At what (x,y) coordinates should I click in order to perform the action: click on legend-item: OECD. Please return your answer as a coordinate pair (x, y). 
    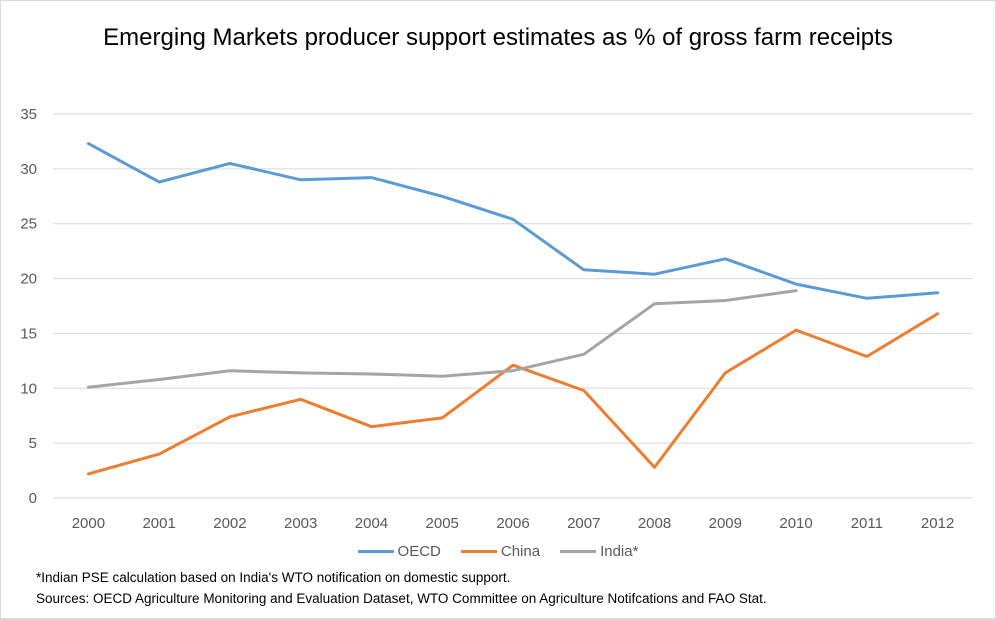
    Looking at the image, I should click on (399, 551).